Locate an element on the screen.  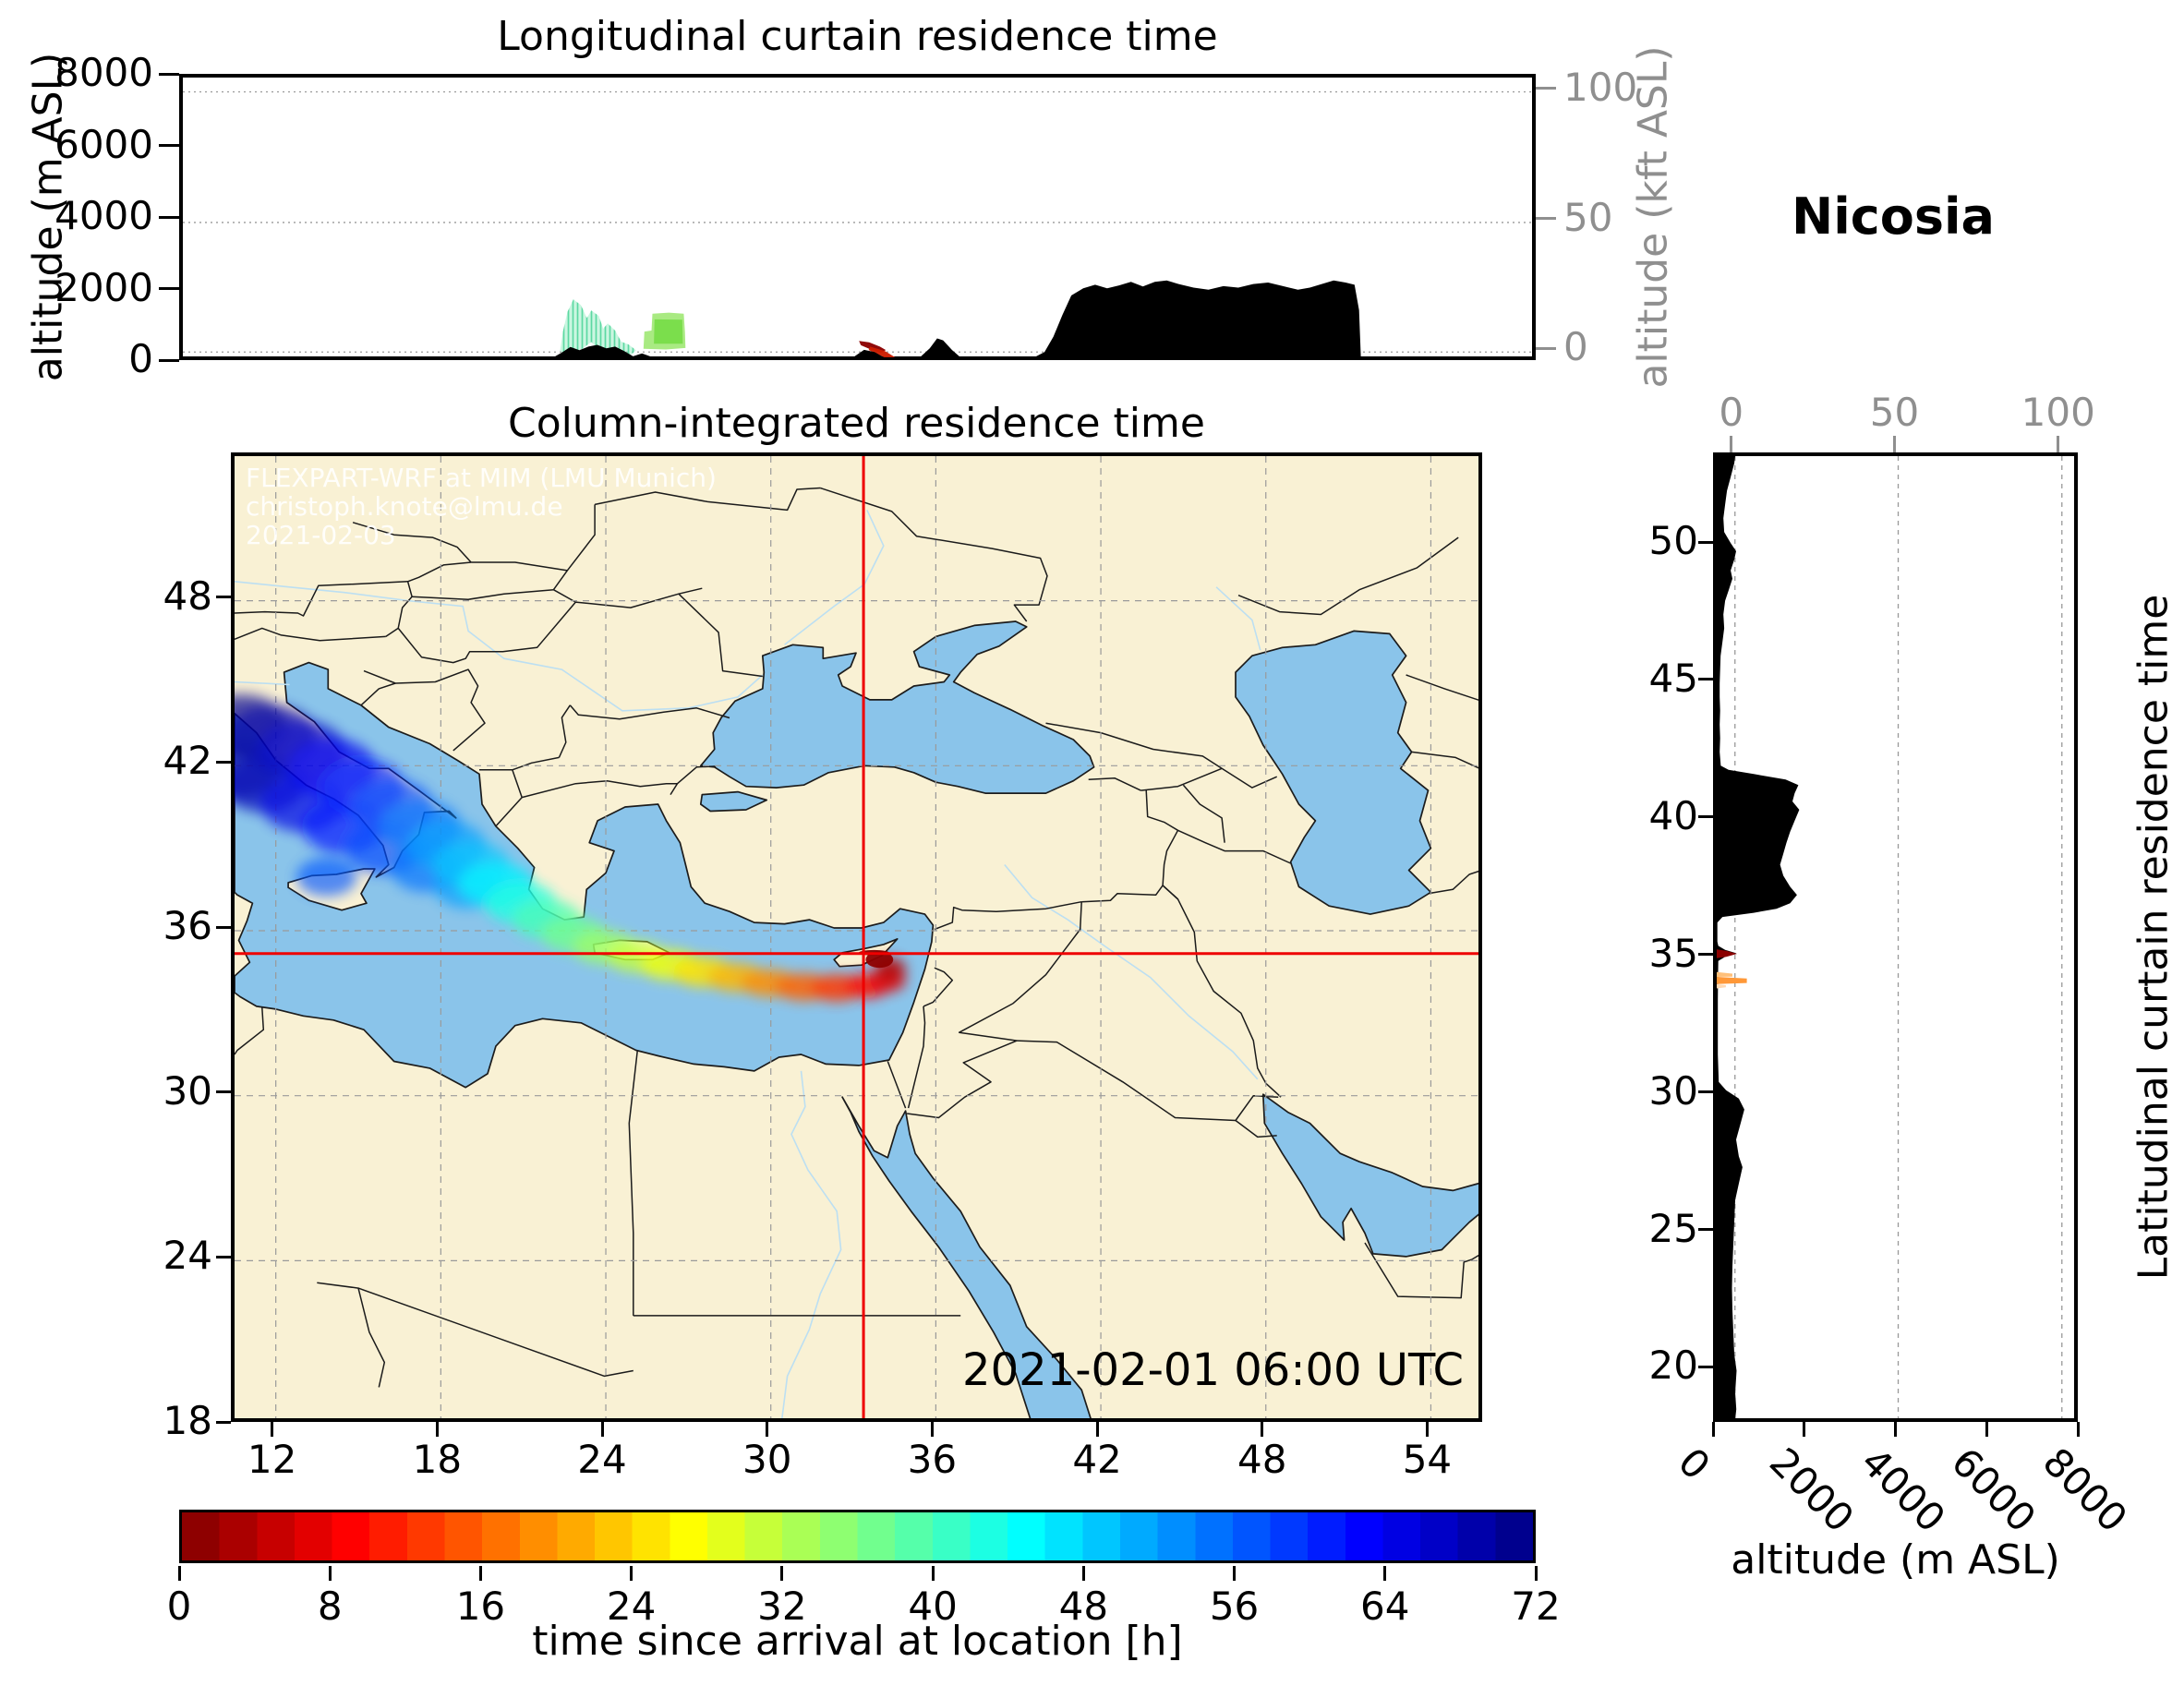
right-x-tick-label: 0 is located at coordinates (1694, 1464).